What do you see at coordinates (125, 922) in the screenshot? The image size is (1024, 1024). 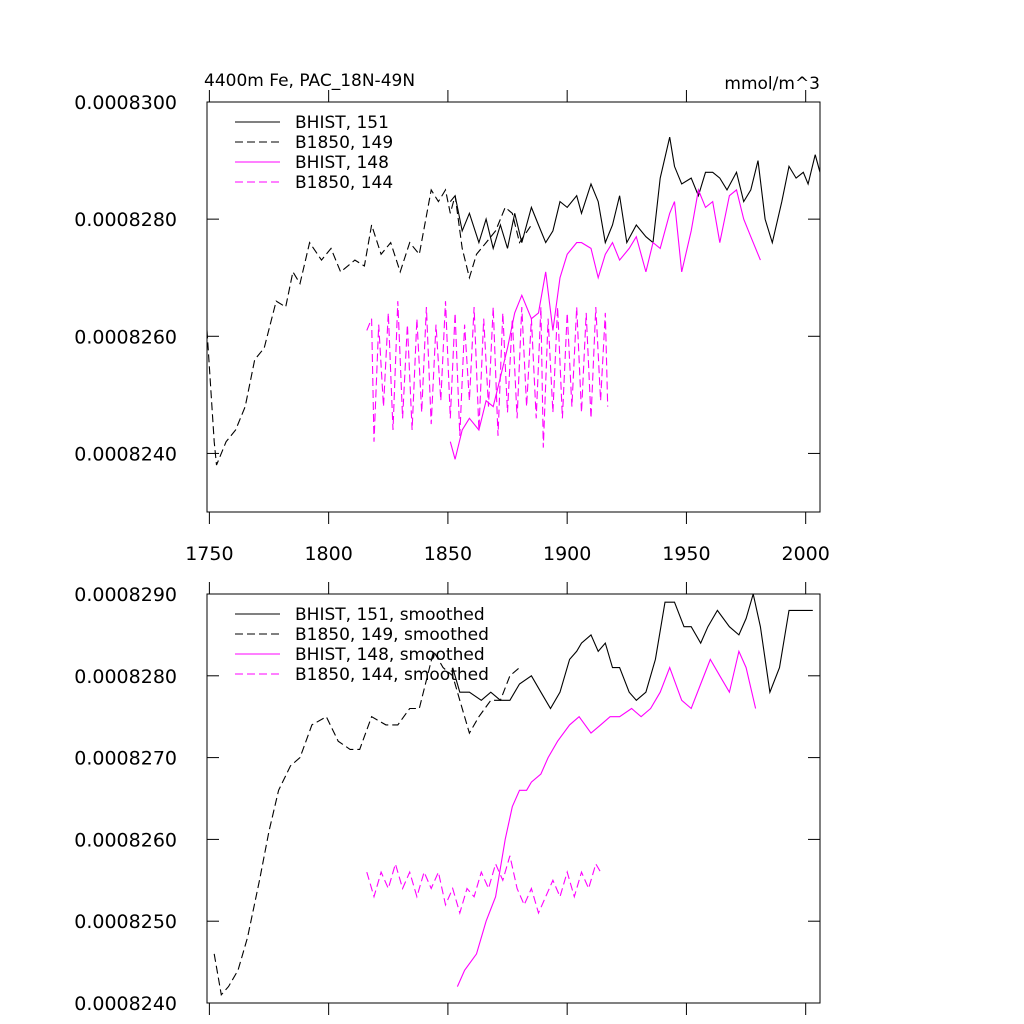 I see `y-tick-label: 0.0008250` at bounding box center [125, 922].